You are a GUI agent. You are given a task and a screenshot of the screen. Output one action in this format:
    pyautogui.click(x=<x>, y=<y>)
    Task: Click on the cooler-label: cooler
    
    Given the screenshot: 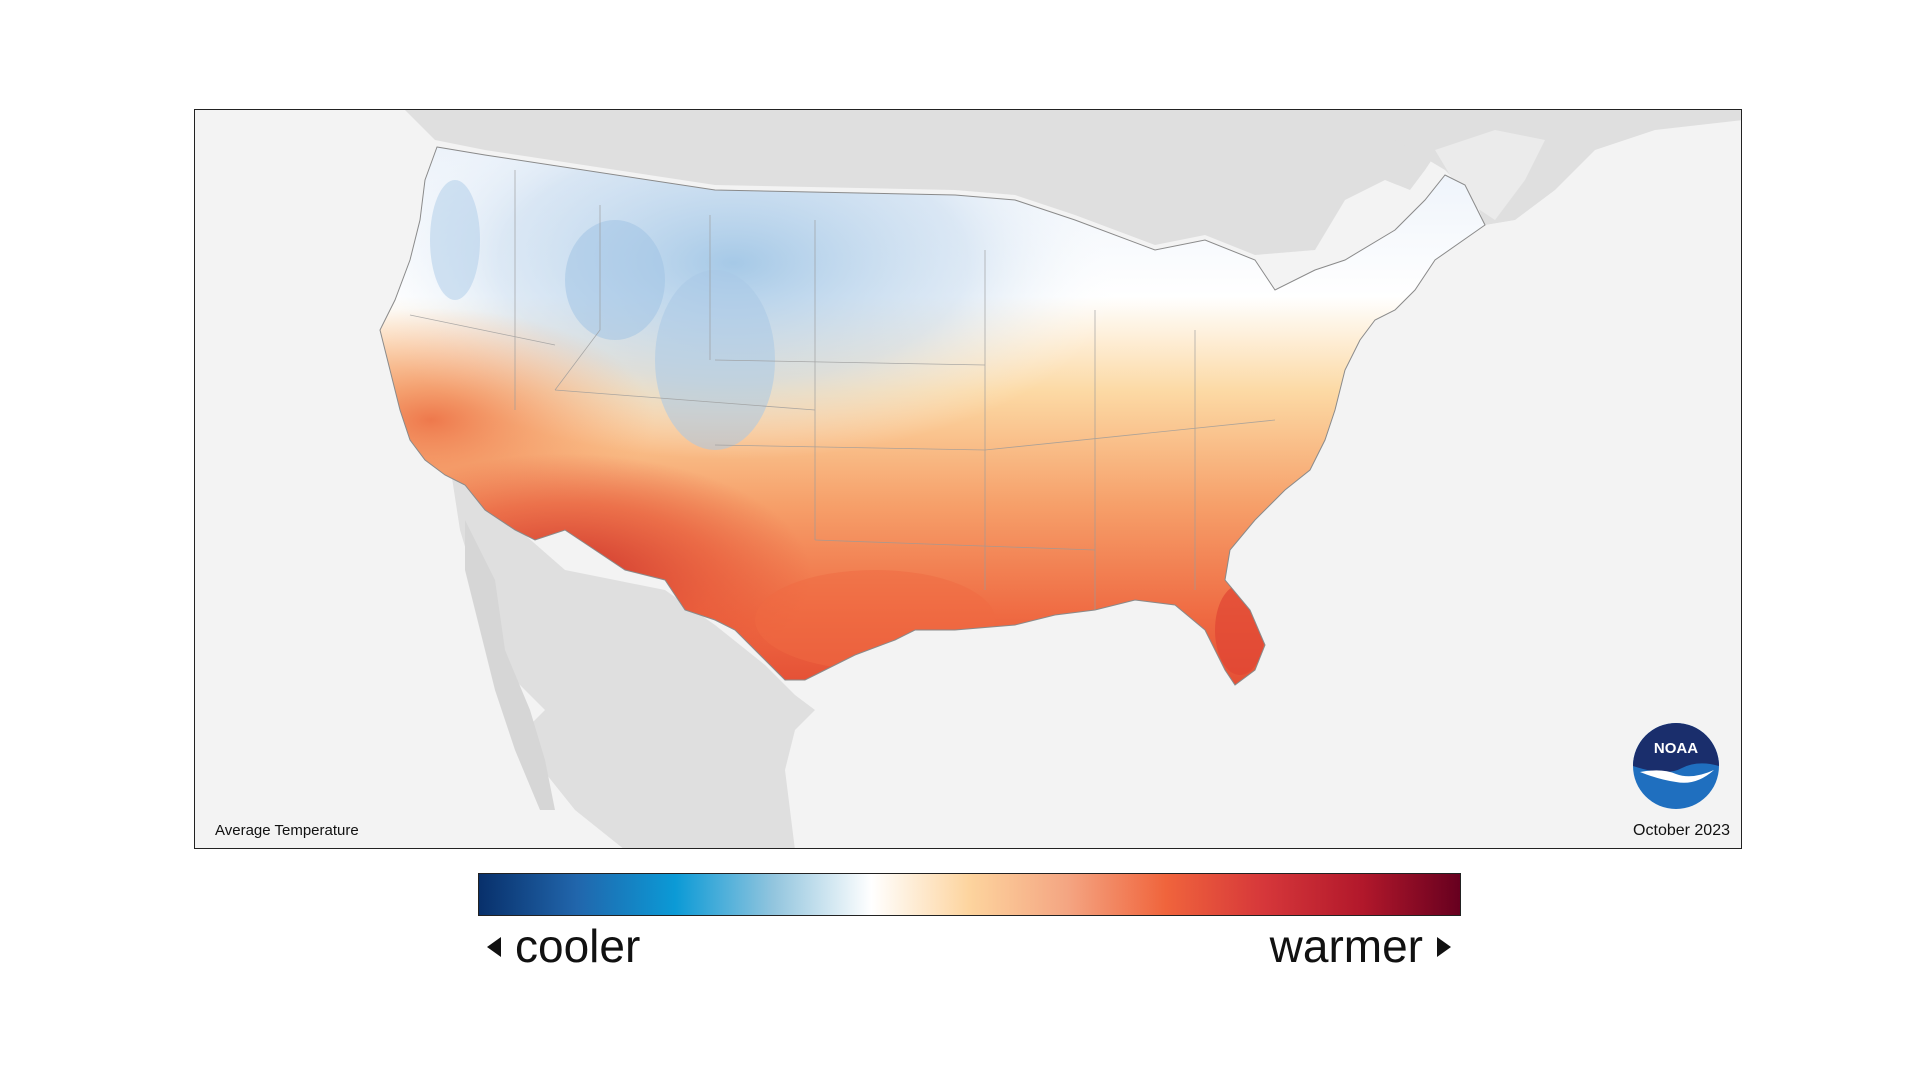 What is the action you would take?
    pyautogui.click(x=563, y=946)
    